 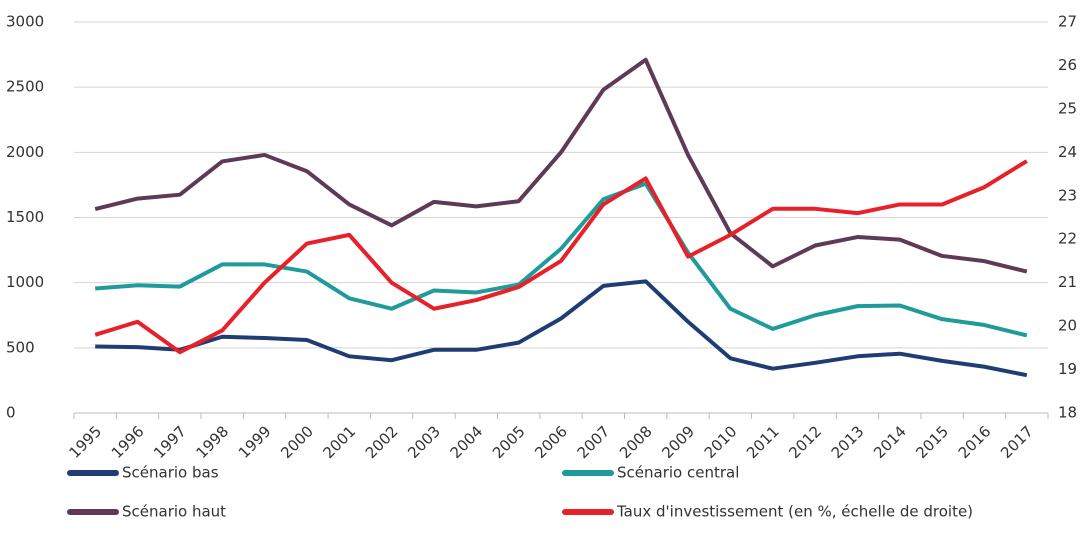 I want to click on x-tick-label: 2000, so click(x=297, y=442).